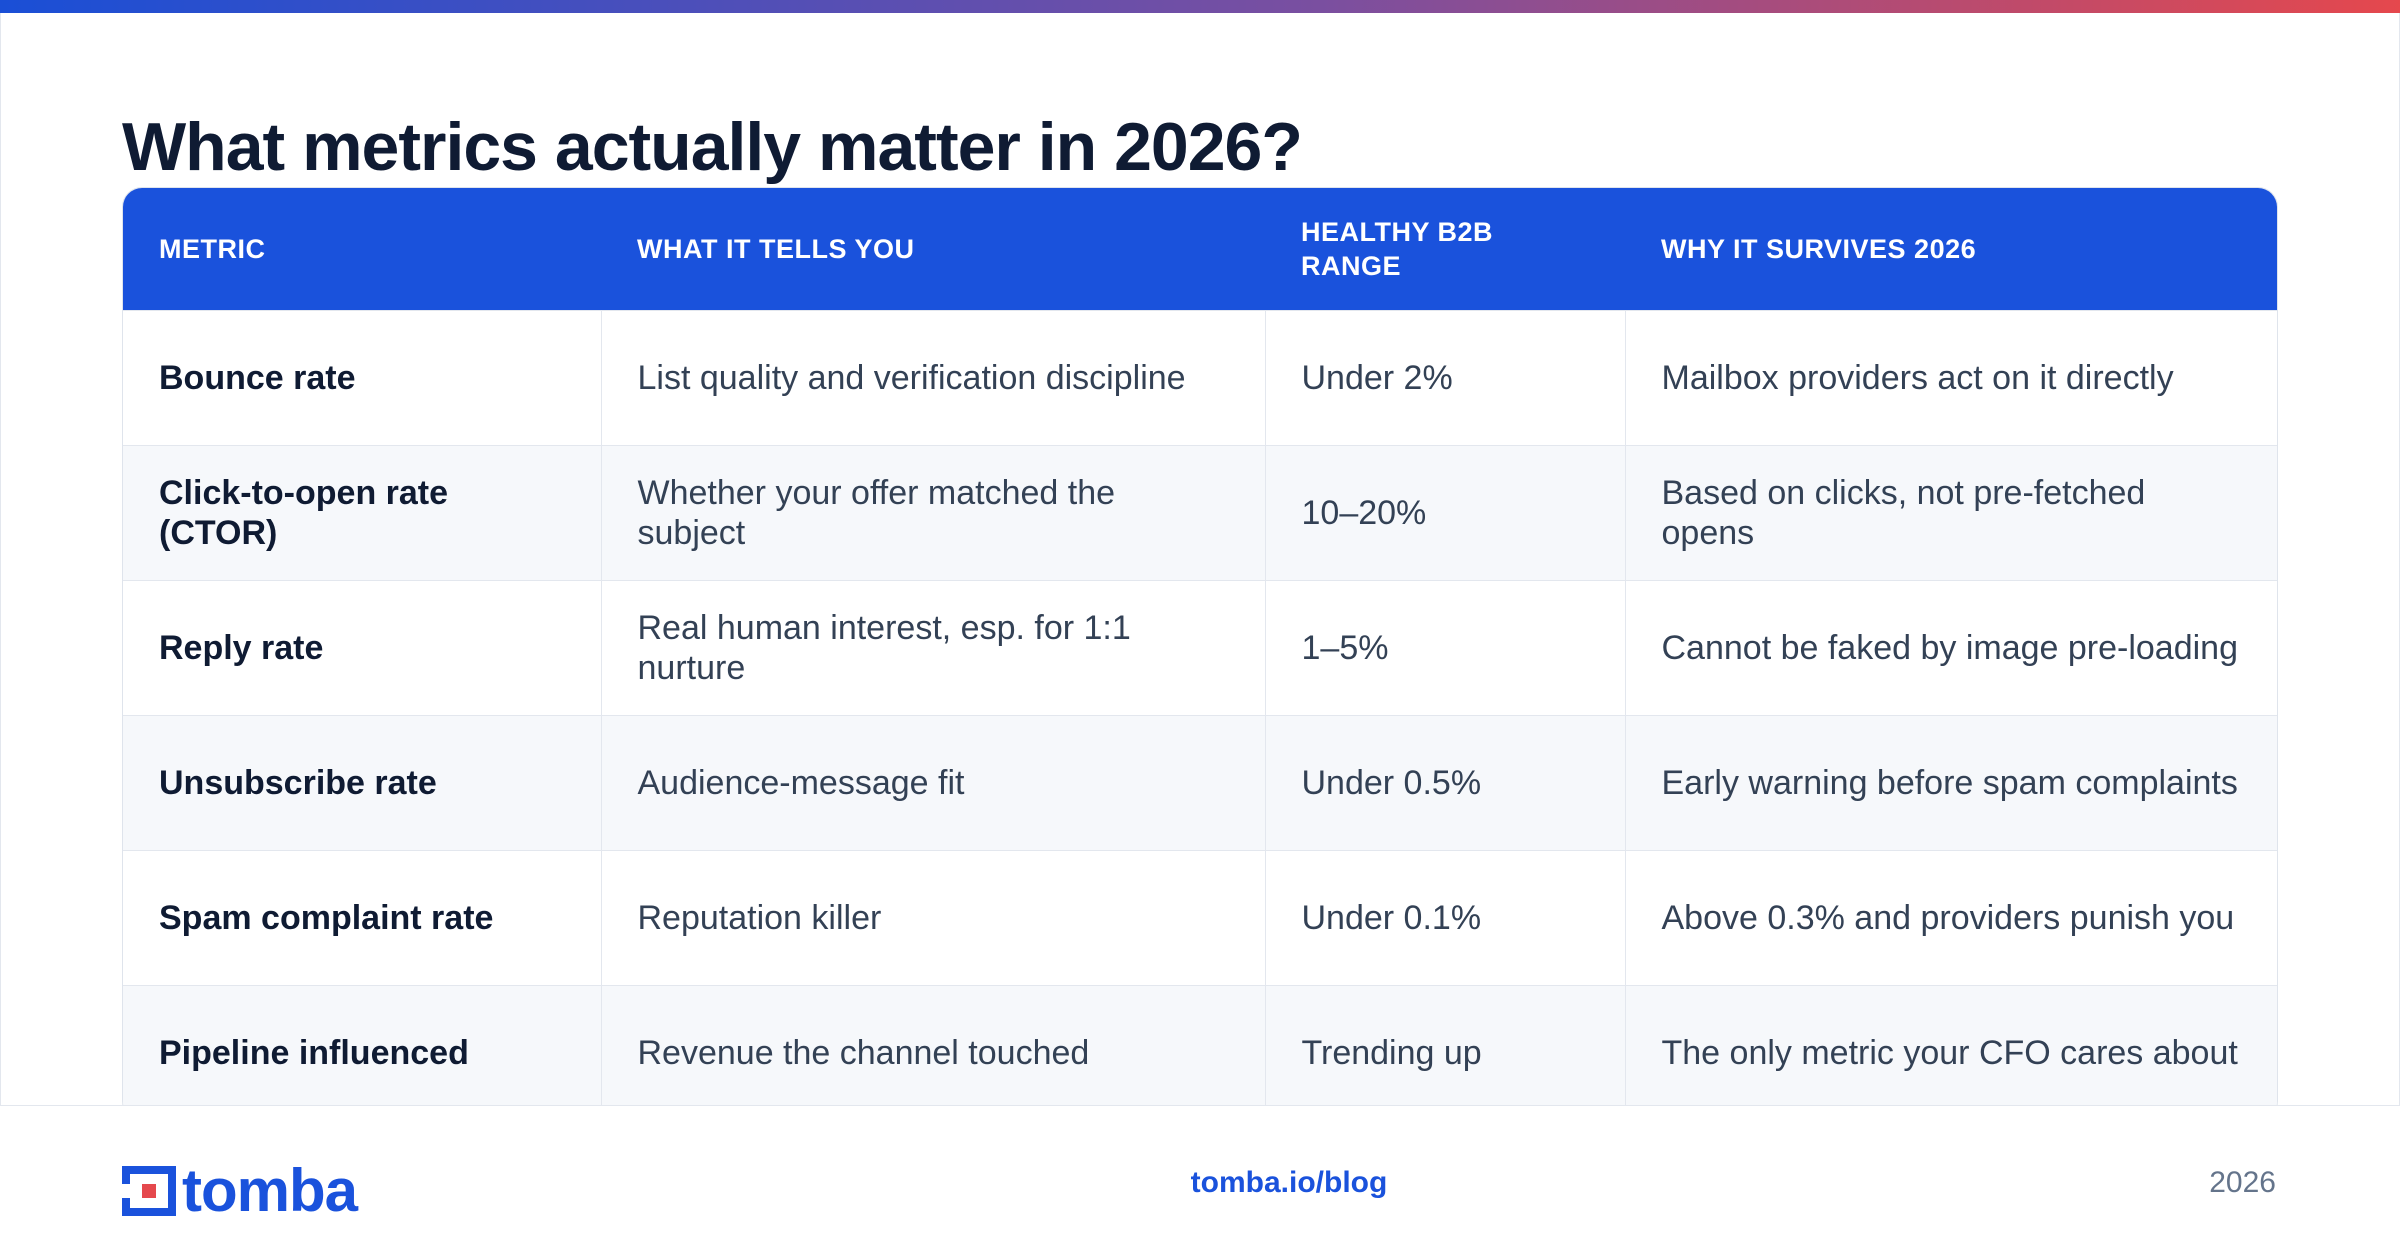  What do you see at coordinates (932, 1052) in the screenshot?
I see `table-cell: Revenue the channel touched` at bounding box center [932, 1052].